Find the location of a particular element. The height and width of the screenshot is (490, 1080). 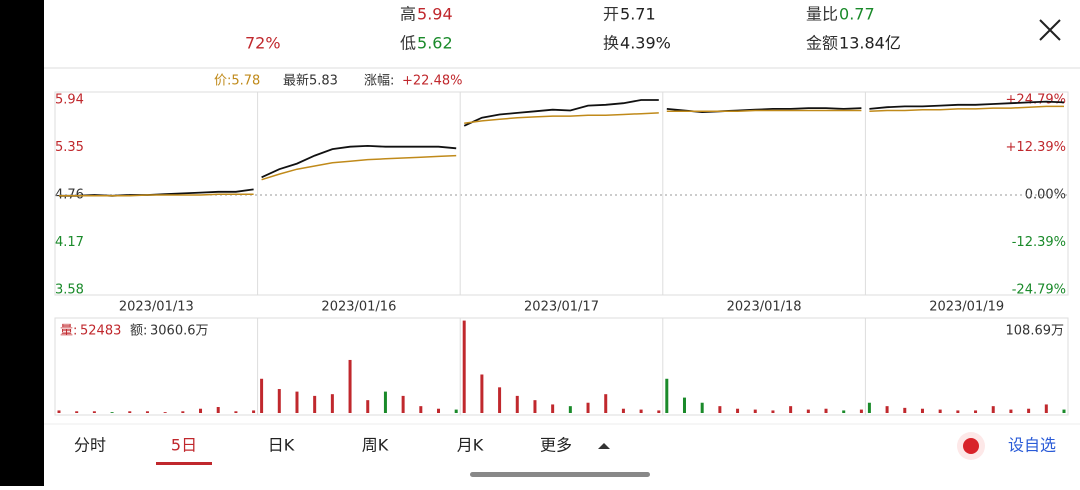

add-icon is located at coordinates (971, 446).